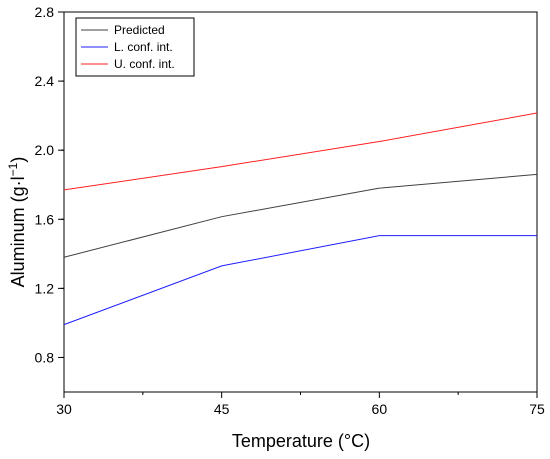  I want to click on x-tick-label: 60, so click(380, 409).